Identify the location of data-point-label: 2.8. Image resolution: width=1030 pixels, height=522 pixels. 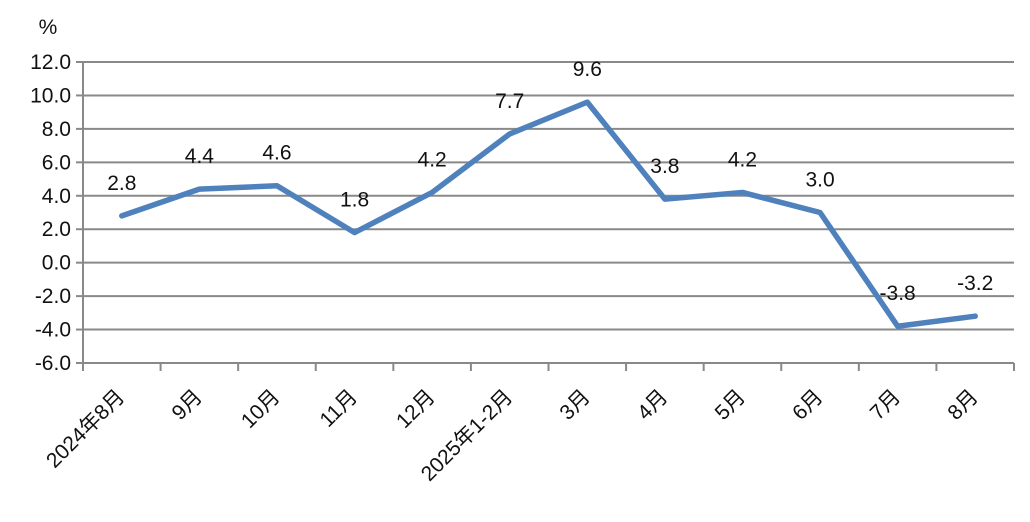
(121, 183).